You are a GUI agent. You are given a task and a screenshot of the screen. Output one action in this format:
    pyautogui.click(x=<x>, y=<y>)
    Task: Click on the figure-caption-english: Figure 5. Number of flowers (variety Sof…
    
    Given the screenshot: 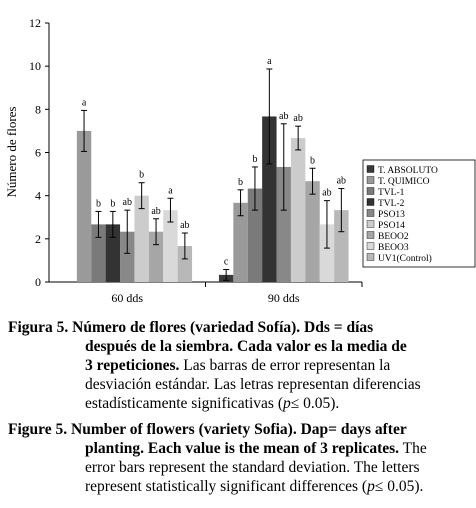 What is the action you would take?
    pyautogui.click(x=231, y=458)
    